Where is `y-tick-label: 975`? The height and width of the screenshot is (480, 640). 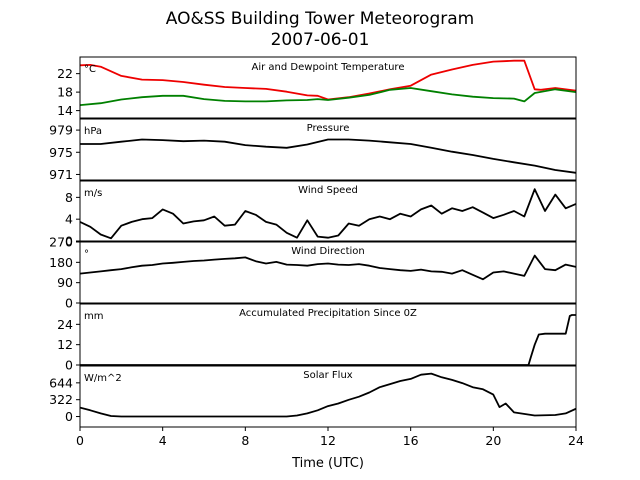
y-tick-label: 975 is located at coordinates (61, 152).